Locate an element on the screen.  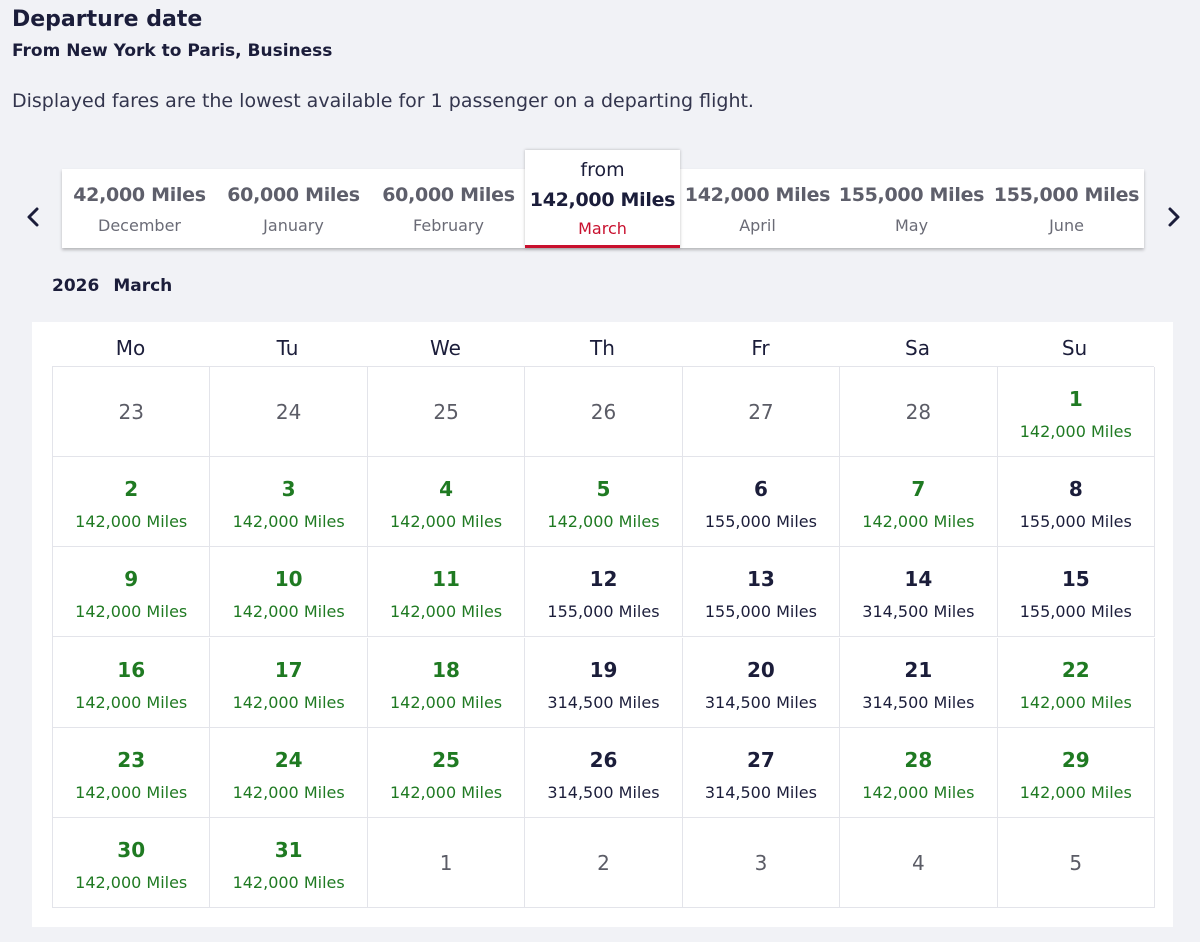
day-number: 26 is located at coordinates (603, 759).